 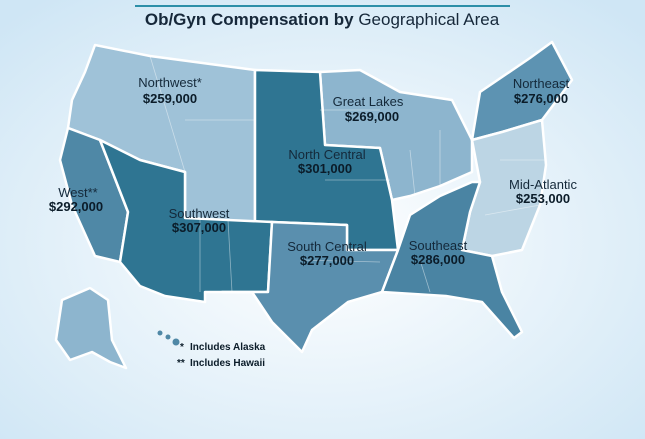 I want to click on hawaii, so click(x=168, y=338).